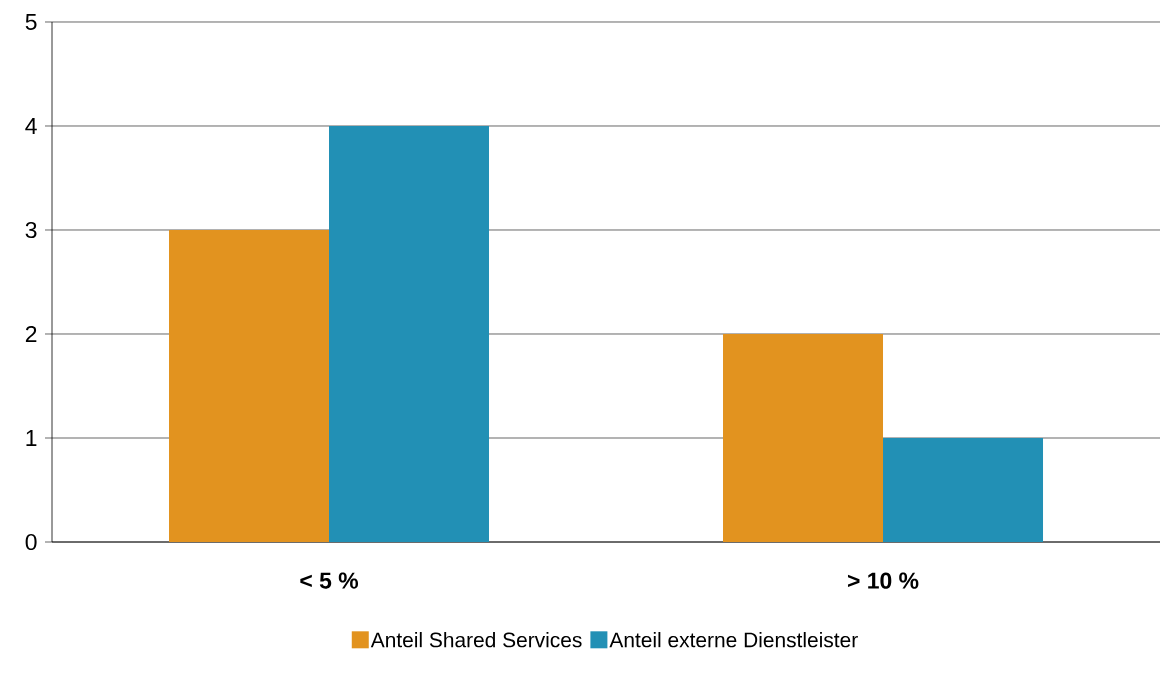 The height and width of the screenshot is (673, 1160). I want to click on y-tick-label: 1, so click(31, 438).